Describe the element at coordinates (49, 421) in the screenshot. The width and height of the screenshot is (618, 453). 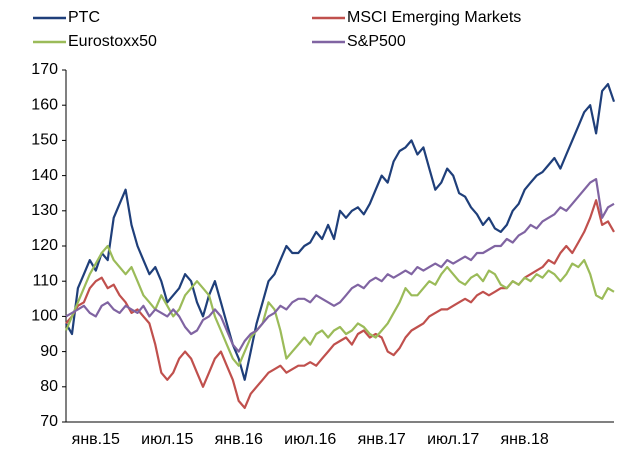
I see `y-tick-label: 70` at that location.